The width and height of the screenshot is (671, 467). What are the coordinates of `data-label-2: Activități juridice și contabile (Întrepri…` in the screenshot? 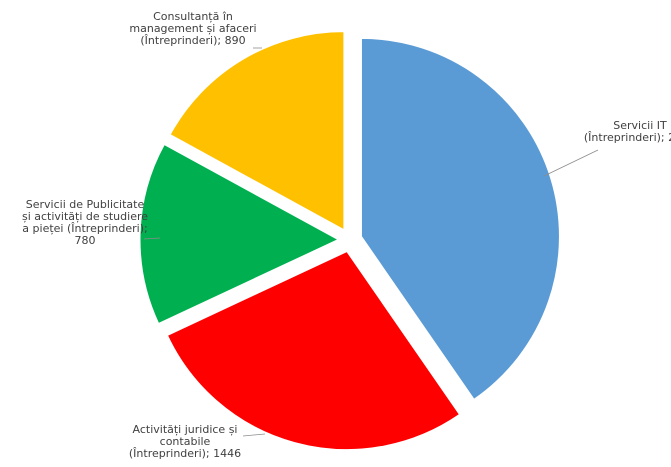 It's located at (185, 441).